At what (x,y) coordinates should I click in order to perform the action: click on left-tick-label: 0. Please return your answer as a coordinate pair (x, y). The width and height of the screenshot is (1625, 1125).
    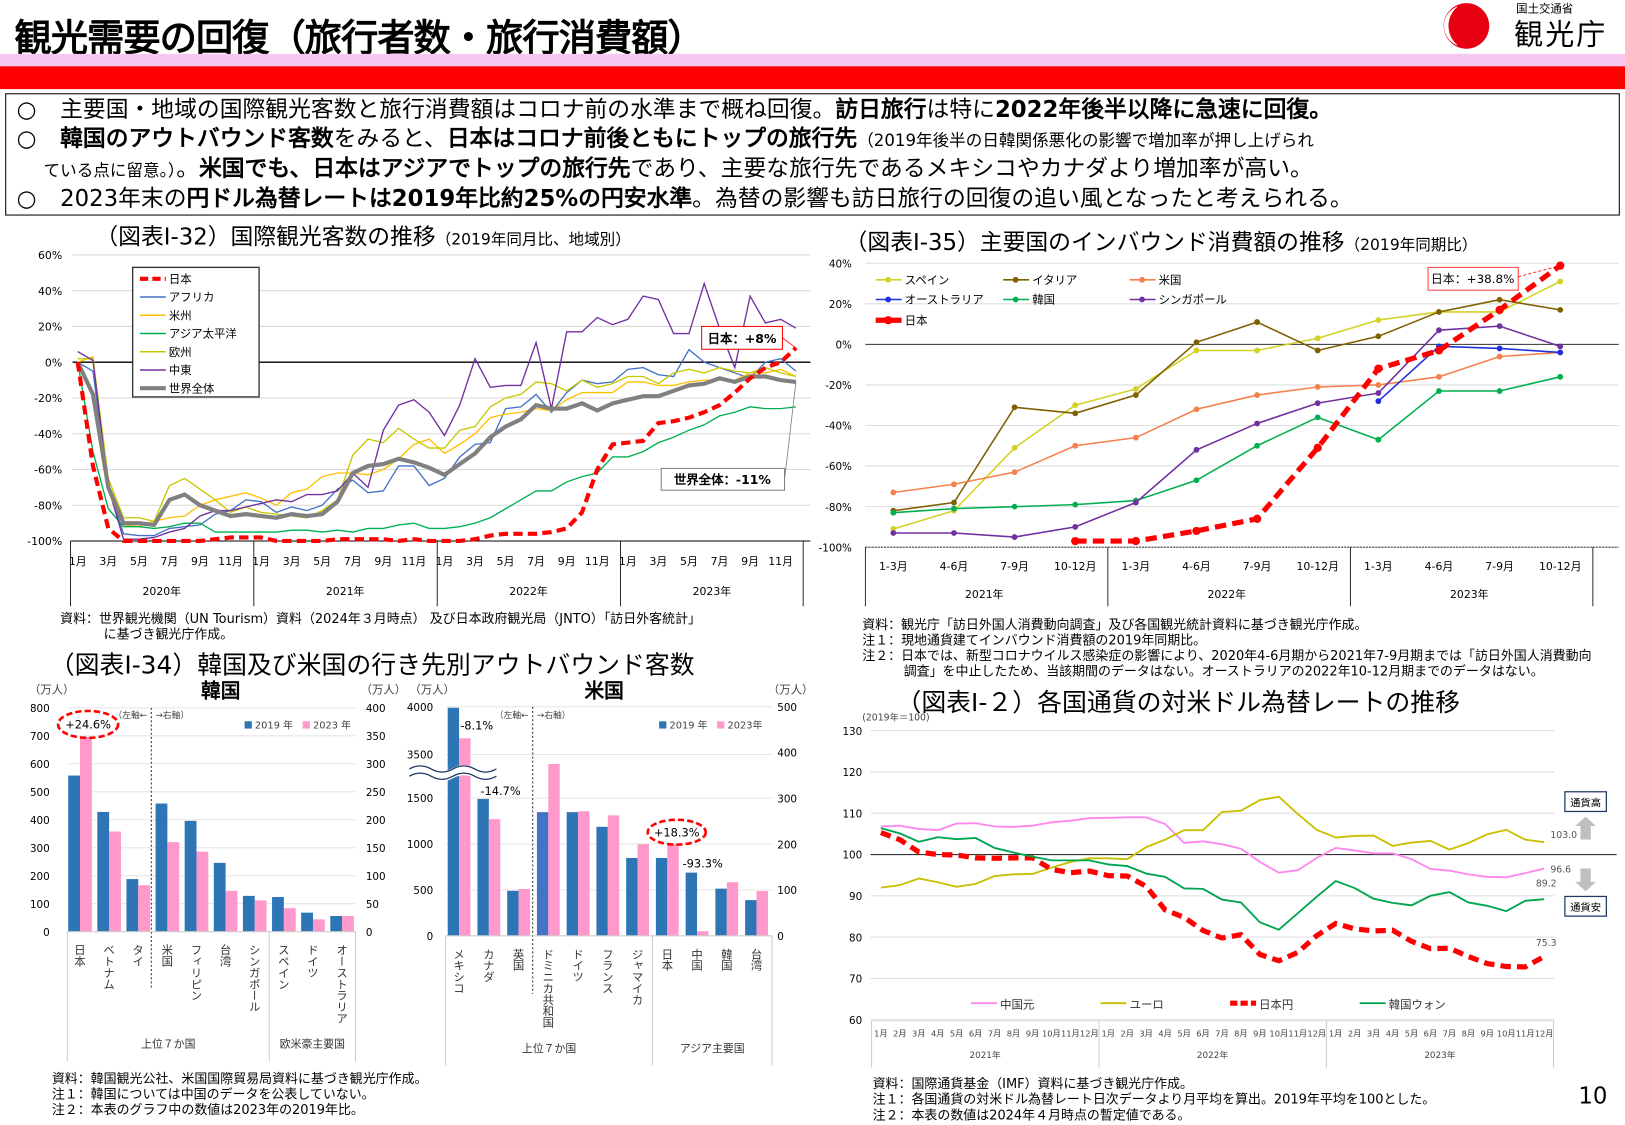
    Looking at the image, I should click on (46, 933).